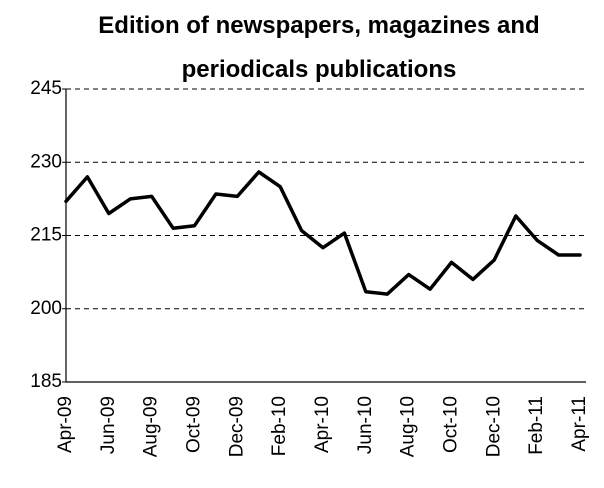  I want to click on x-tick-label: Dec-10, so click(493, 426).